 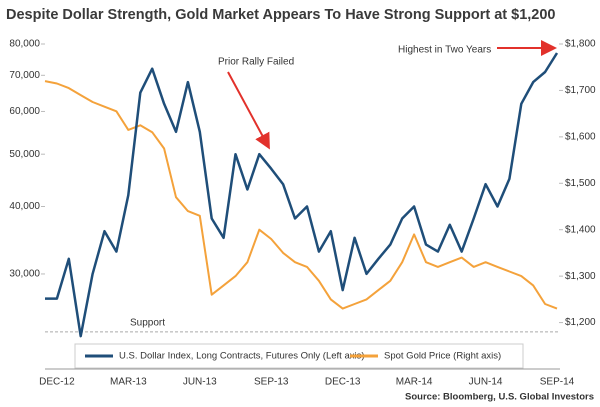 I want to click on y-tick-label: 40,000, so click(x=24, y=206).